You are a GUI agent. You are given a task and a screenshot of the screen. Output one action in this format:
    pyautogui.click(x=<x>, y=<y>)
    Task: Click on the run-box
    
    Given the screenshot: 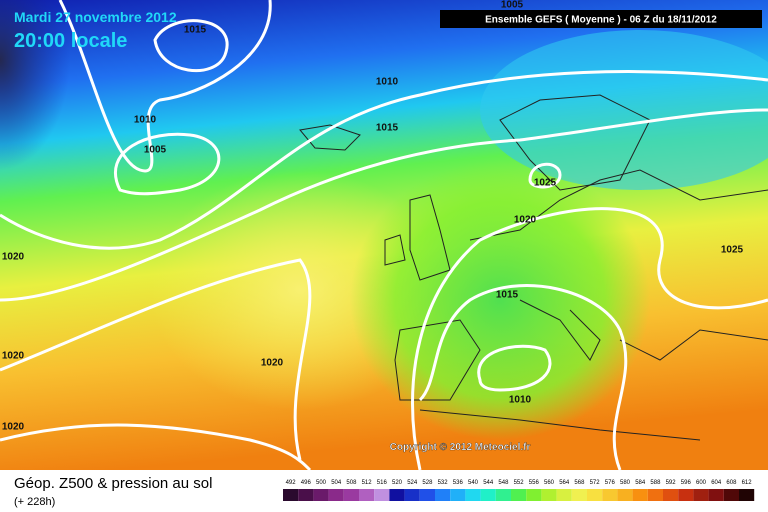 What is the action you would take?
    pyautogui.click(x=601, y=19)
    